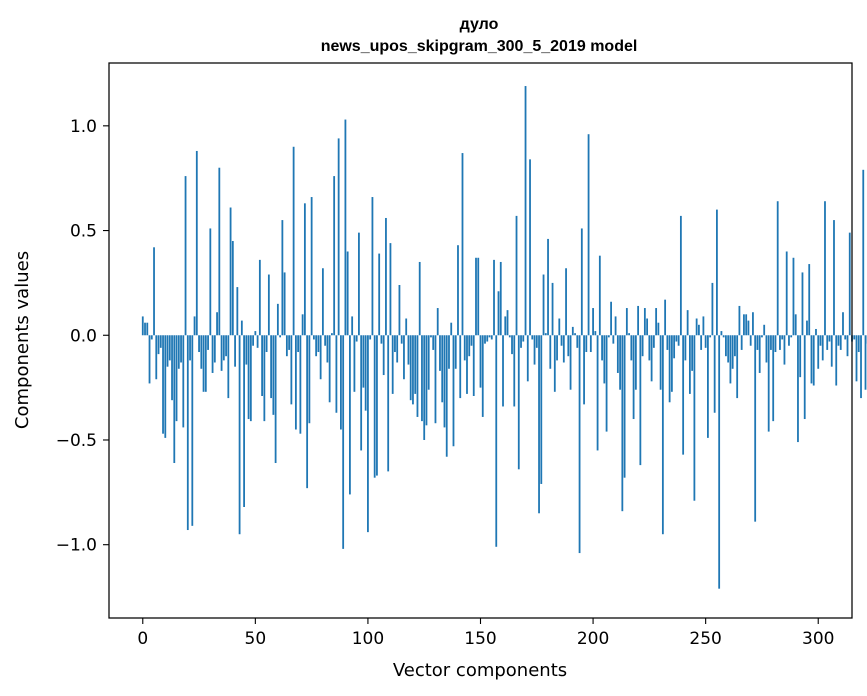  Describe the element at coordinates (256, 639) in the screenshot. I see `x-tick-label: 50` at that location.